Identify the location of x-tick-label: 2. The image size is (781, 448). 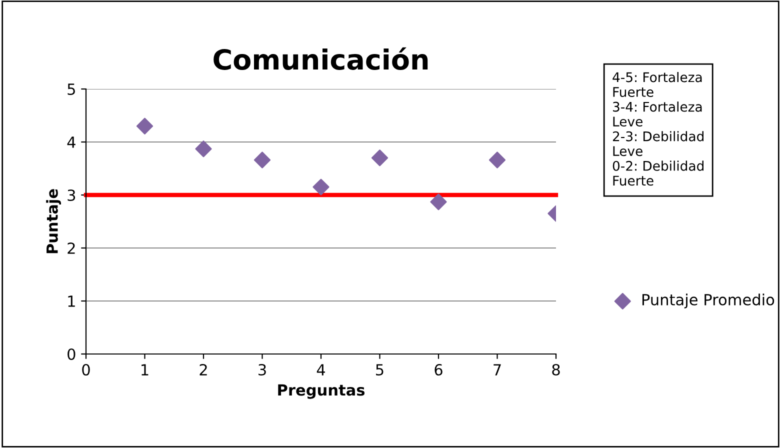
(203, 370).